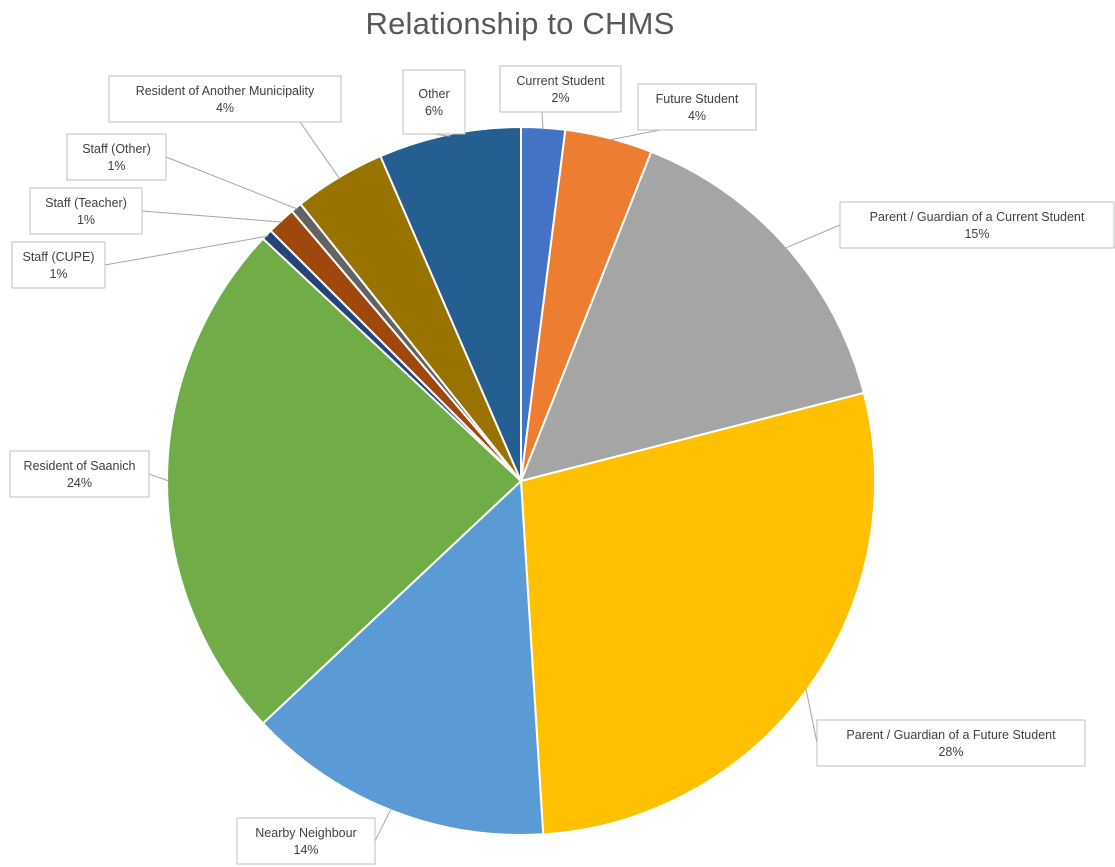  Describe the element at coordinates (212, 216) in the screenshot. I see `leader-line-staff-teacher` at that location.